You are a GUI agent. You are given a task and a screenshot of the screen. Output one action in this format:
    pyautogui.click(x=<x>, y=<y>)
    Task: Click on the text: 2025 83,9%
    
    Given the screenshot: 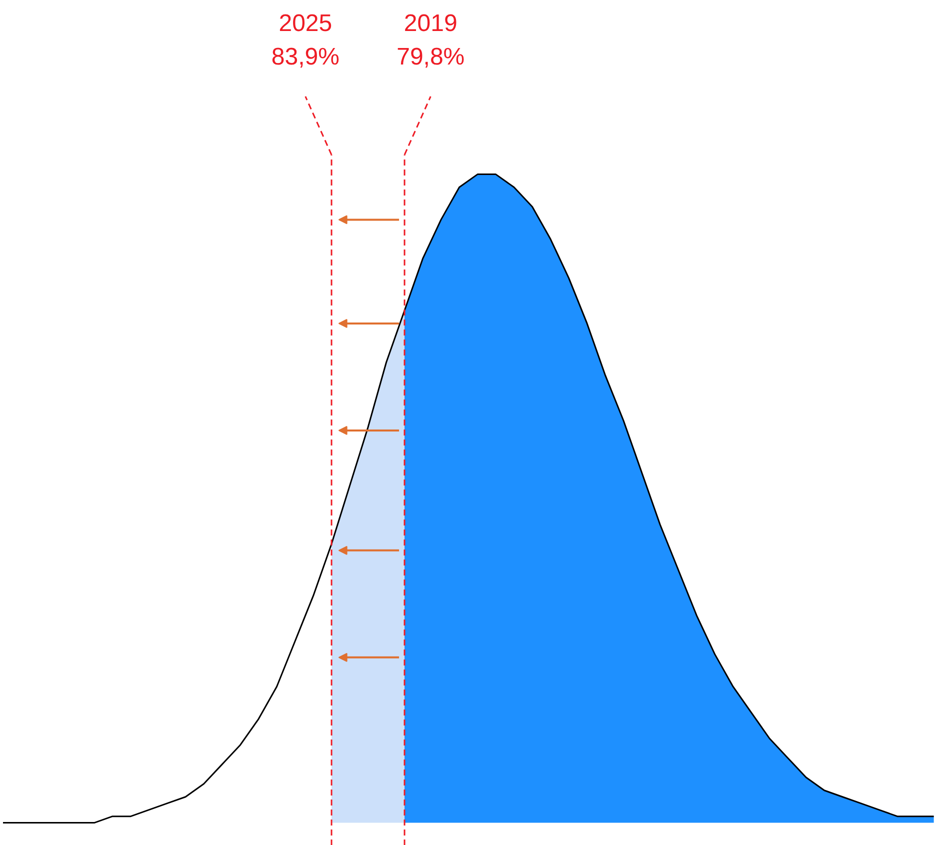 What is the action you would take?
    pyautogui.click(x=305, y=40)
    